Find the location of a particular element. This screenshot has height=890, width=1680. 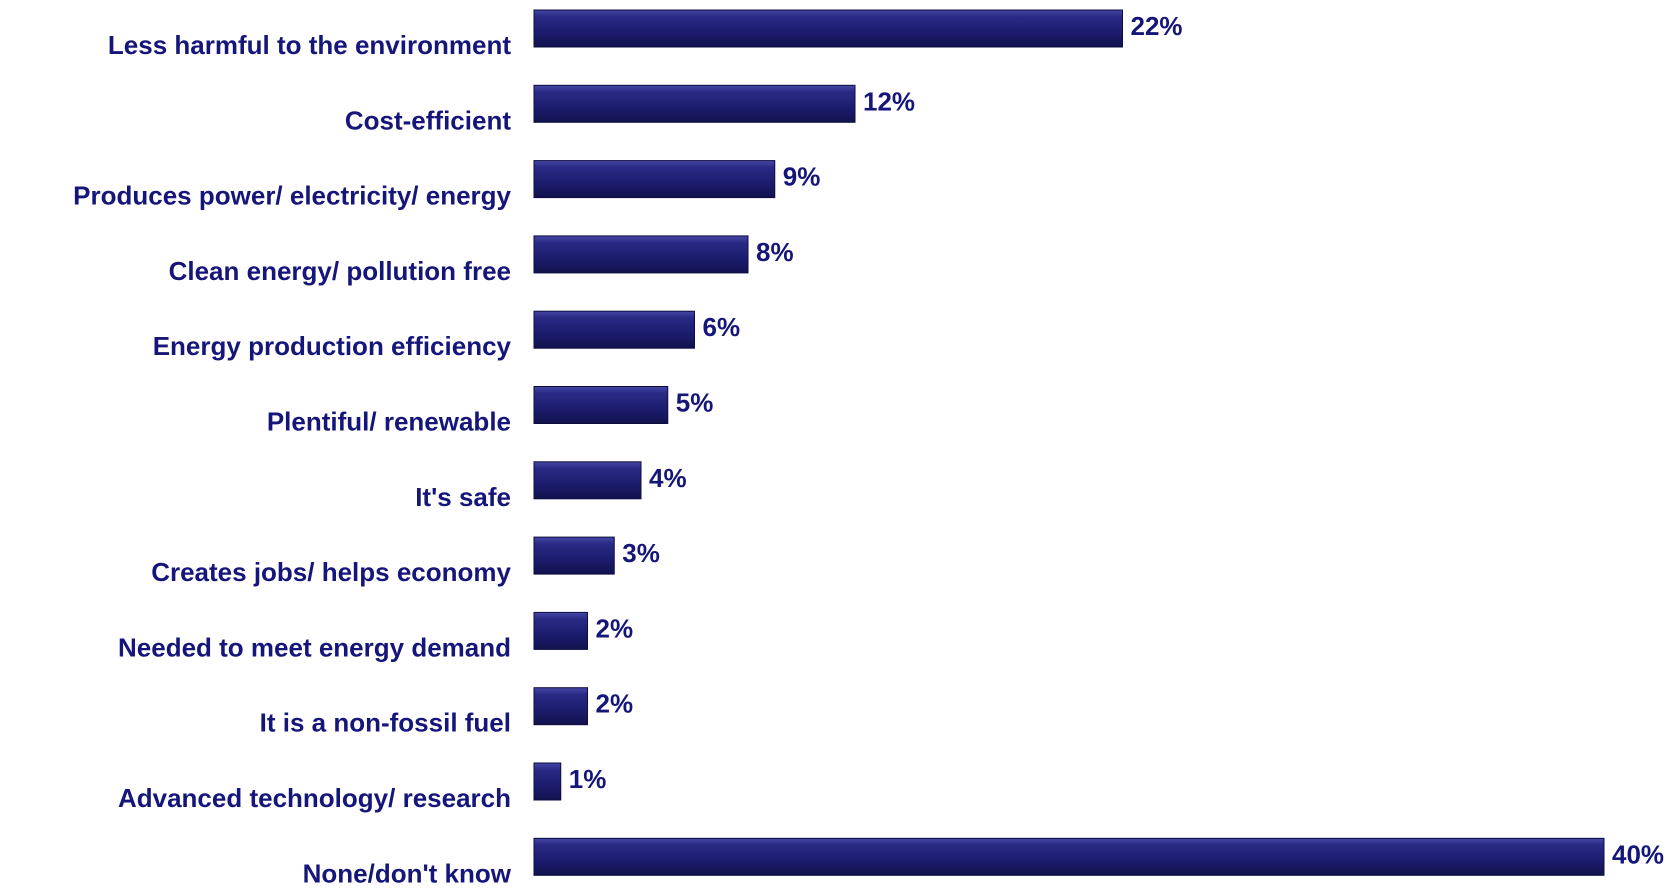

category-label: Plentiful/ renewable is located at coordinates (389, 422).